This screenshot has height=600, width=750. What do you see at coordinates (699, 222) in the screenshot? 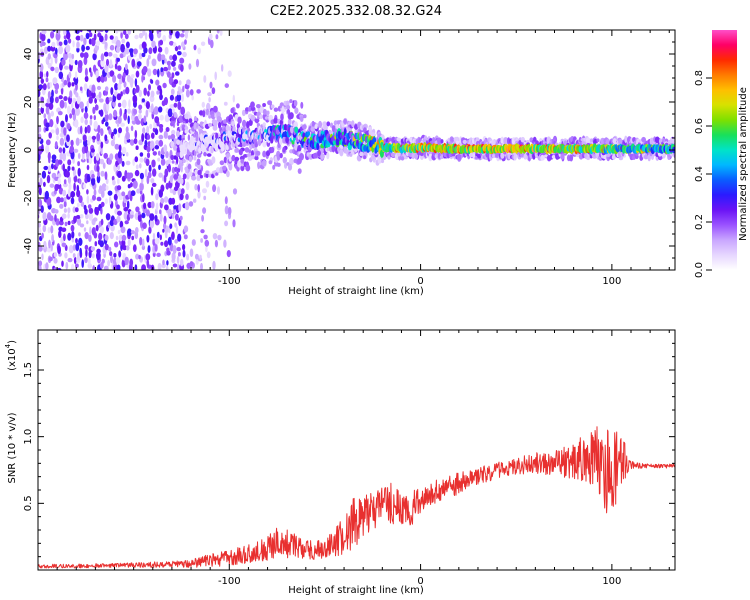
I see `colorbar-tick-label: 0.2` at bounding box center [699, 222].